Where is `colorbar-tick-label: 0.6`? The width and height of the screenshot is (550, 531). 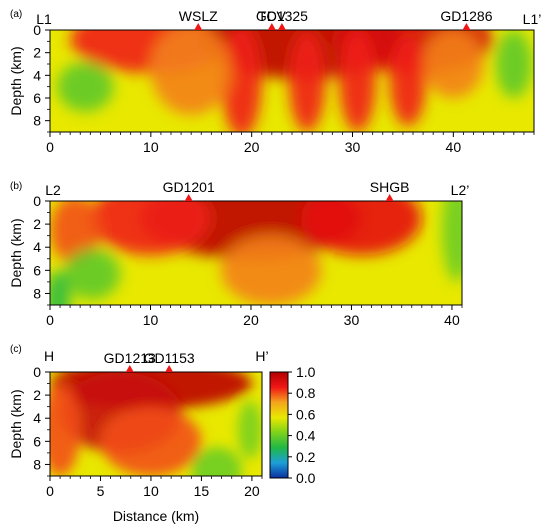
colorbar-tick-label: 0.6 is located at coordinates (306, 414).